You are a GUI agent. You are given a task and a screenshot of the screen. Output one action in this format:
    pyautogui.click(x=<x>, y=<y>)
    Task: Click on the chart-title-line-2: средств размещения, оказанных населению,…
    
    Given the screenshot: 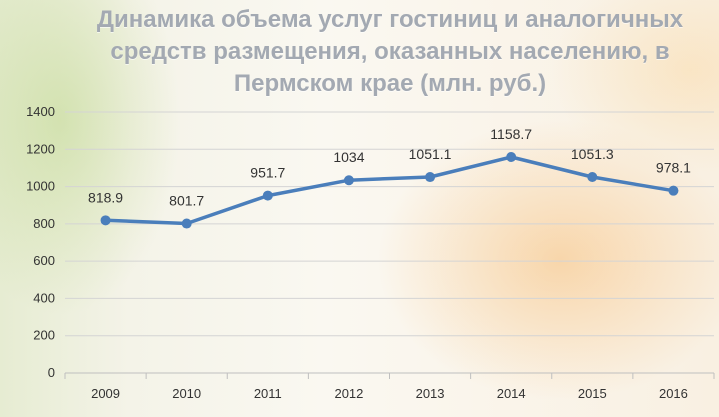 What is the action you would take?
    pyautogui.click(x=390, y=51)
    